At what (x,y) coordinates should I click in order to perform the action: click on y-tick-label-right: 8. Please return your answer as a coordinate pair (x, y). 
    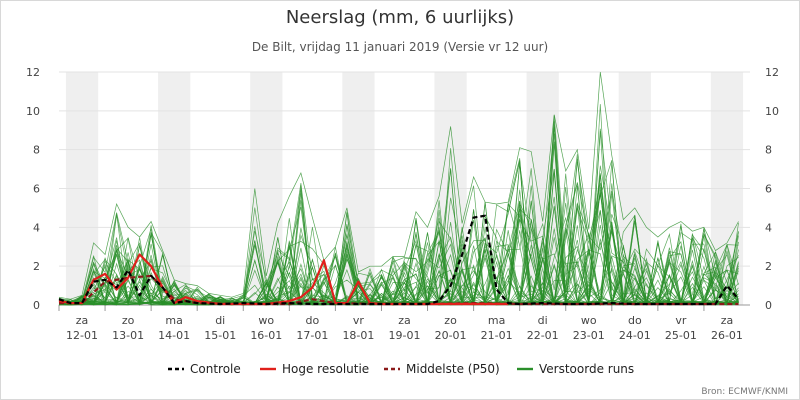
    Looking at the image, I should click on (768, 150).